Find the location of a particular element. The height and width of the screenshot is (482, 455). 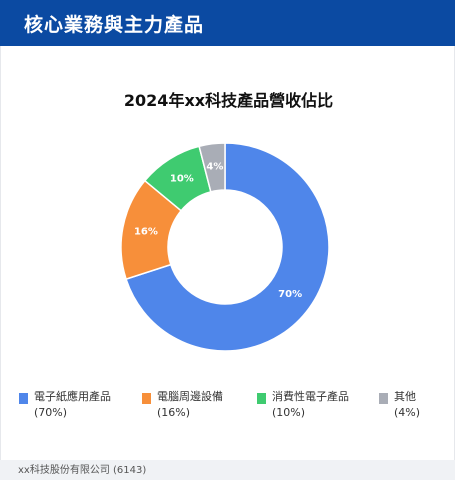

legend-value: (70%) is located at coordinates (51, 412).